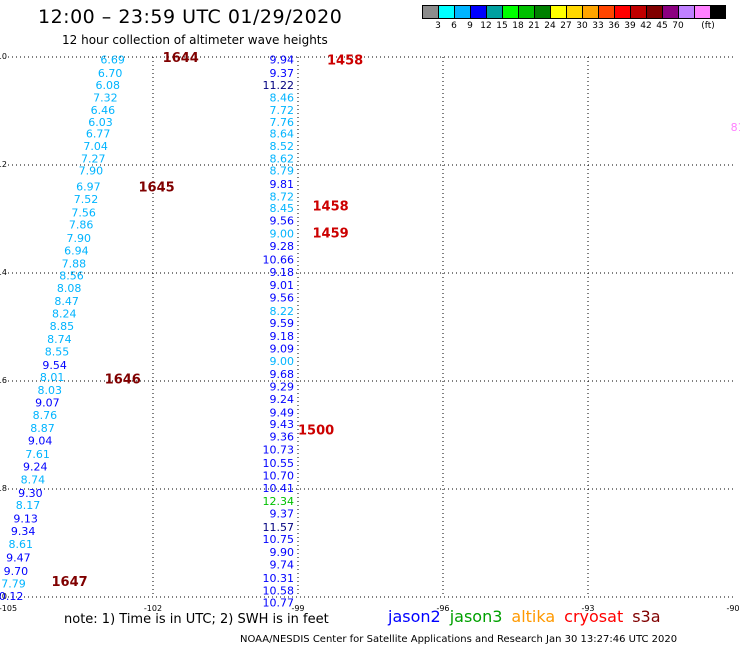 The height and width of the screenshot is (650, 740). I want to click on wave-height-value: 7.27, so click(93, 159).